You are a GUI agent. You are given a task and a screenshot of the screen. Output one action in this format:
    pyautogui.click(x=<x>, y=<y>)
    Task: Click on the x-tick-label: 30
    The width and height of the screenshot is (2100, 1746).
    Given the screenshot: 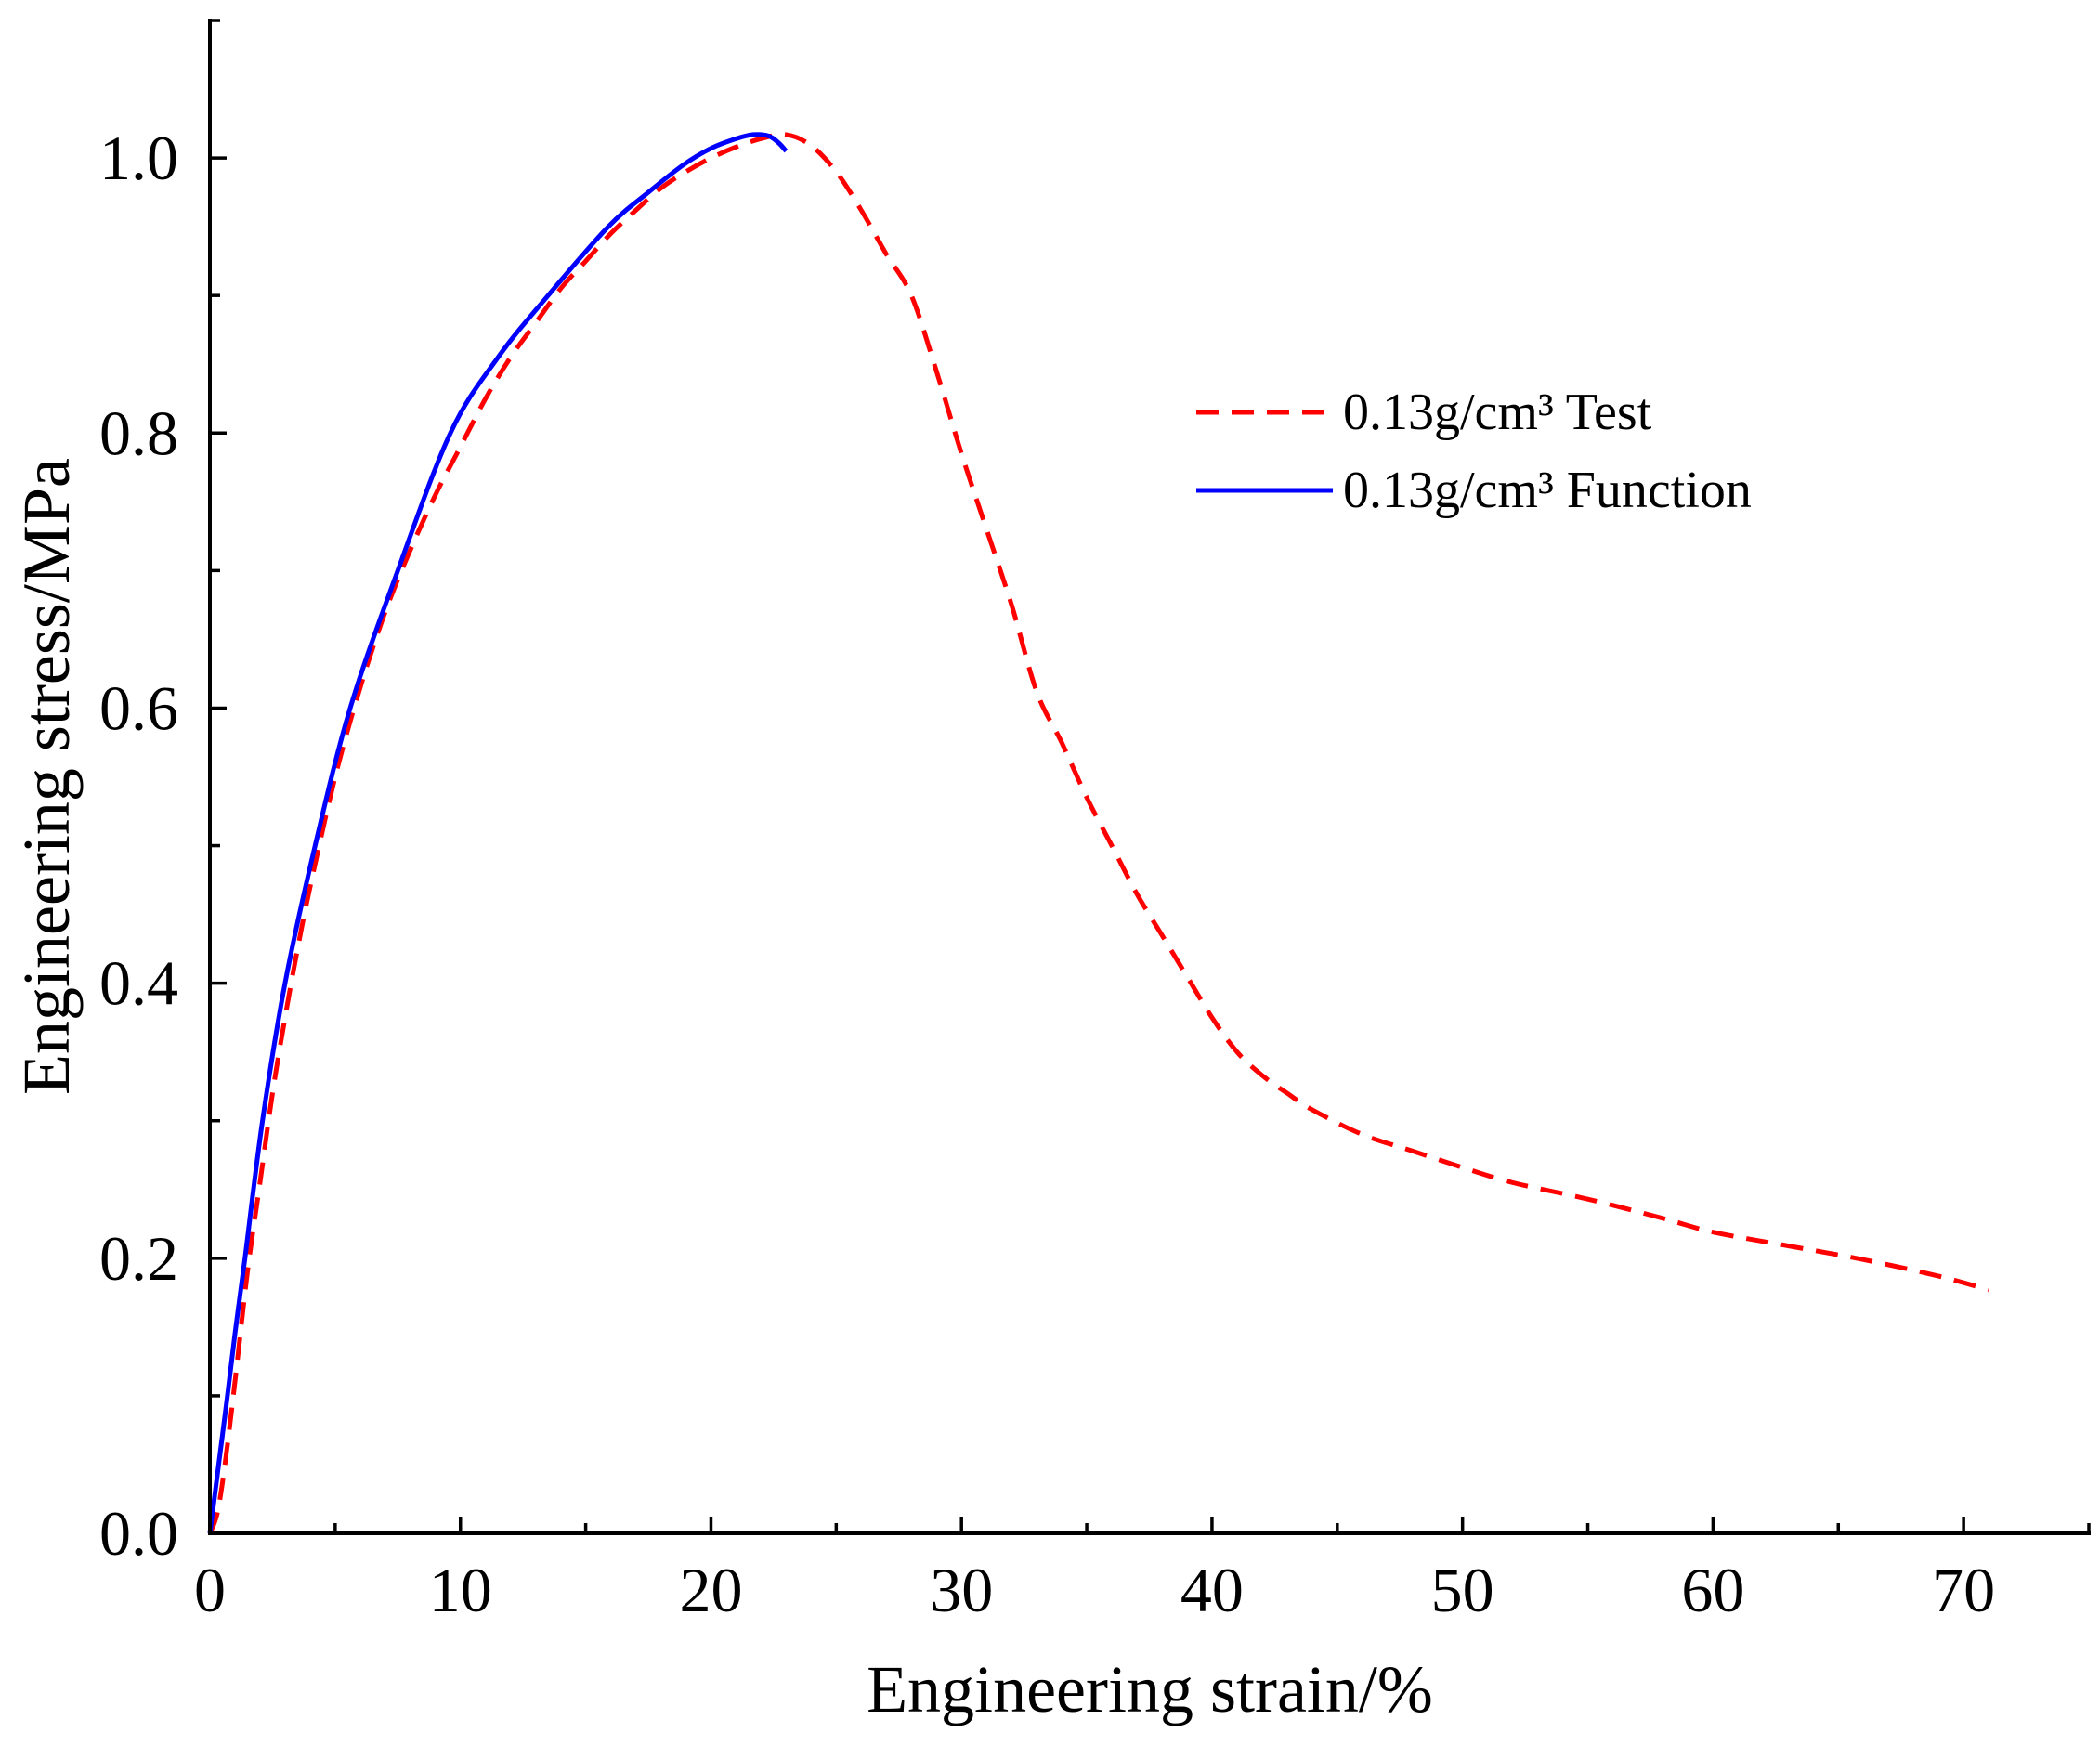 What is the action you would take?
    pyautogui.click(x=961, y=1590)
    